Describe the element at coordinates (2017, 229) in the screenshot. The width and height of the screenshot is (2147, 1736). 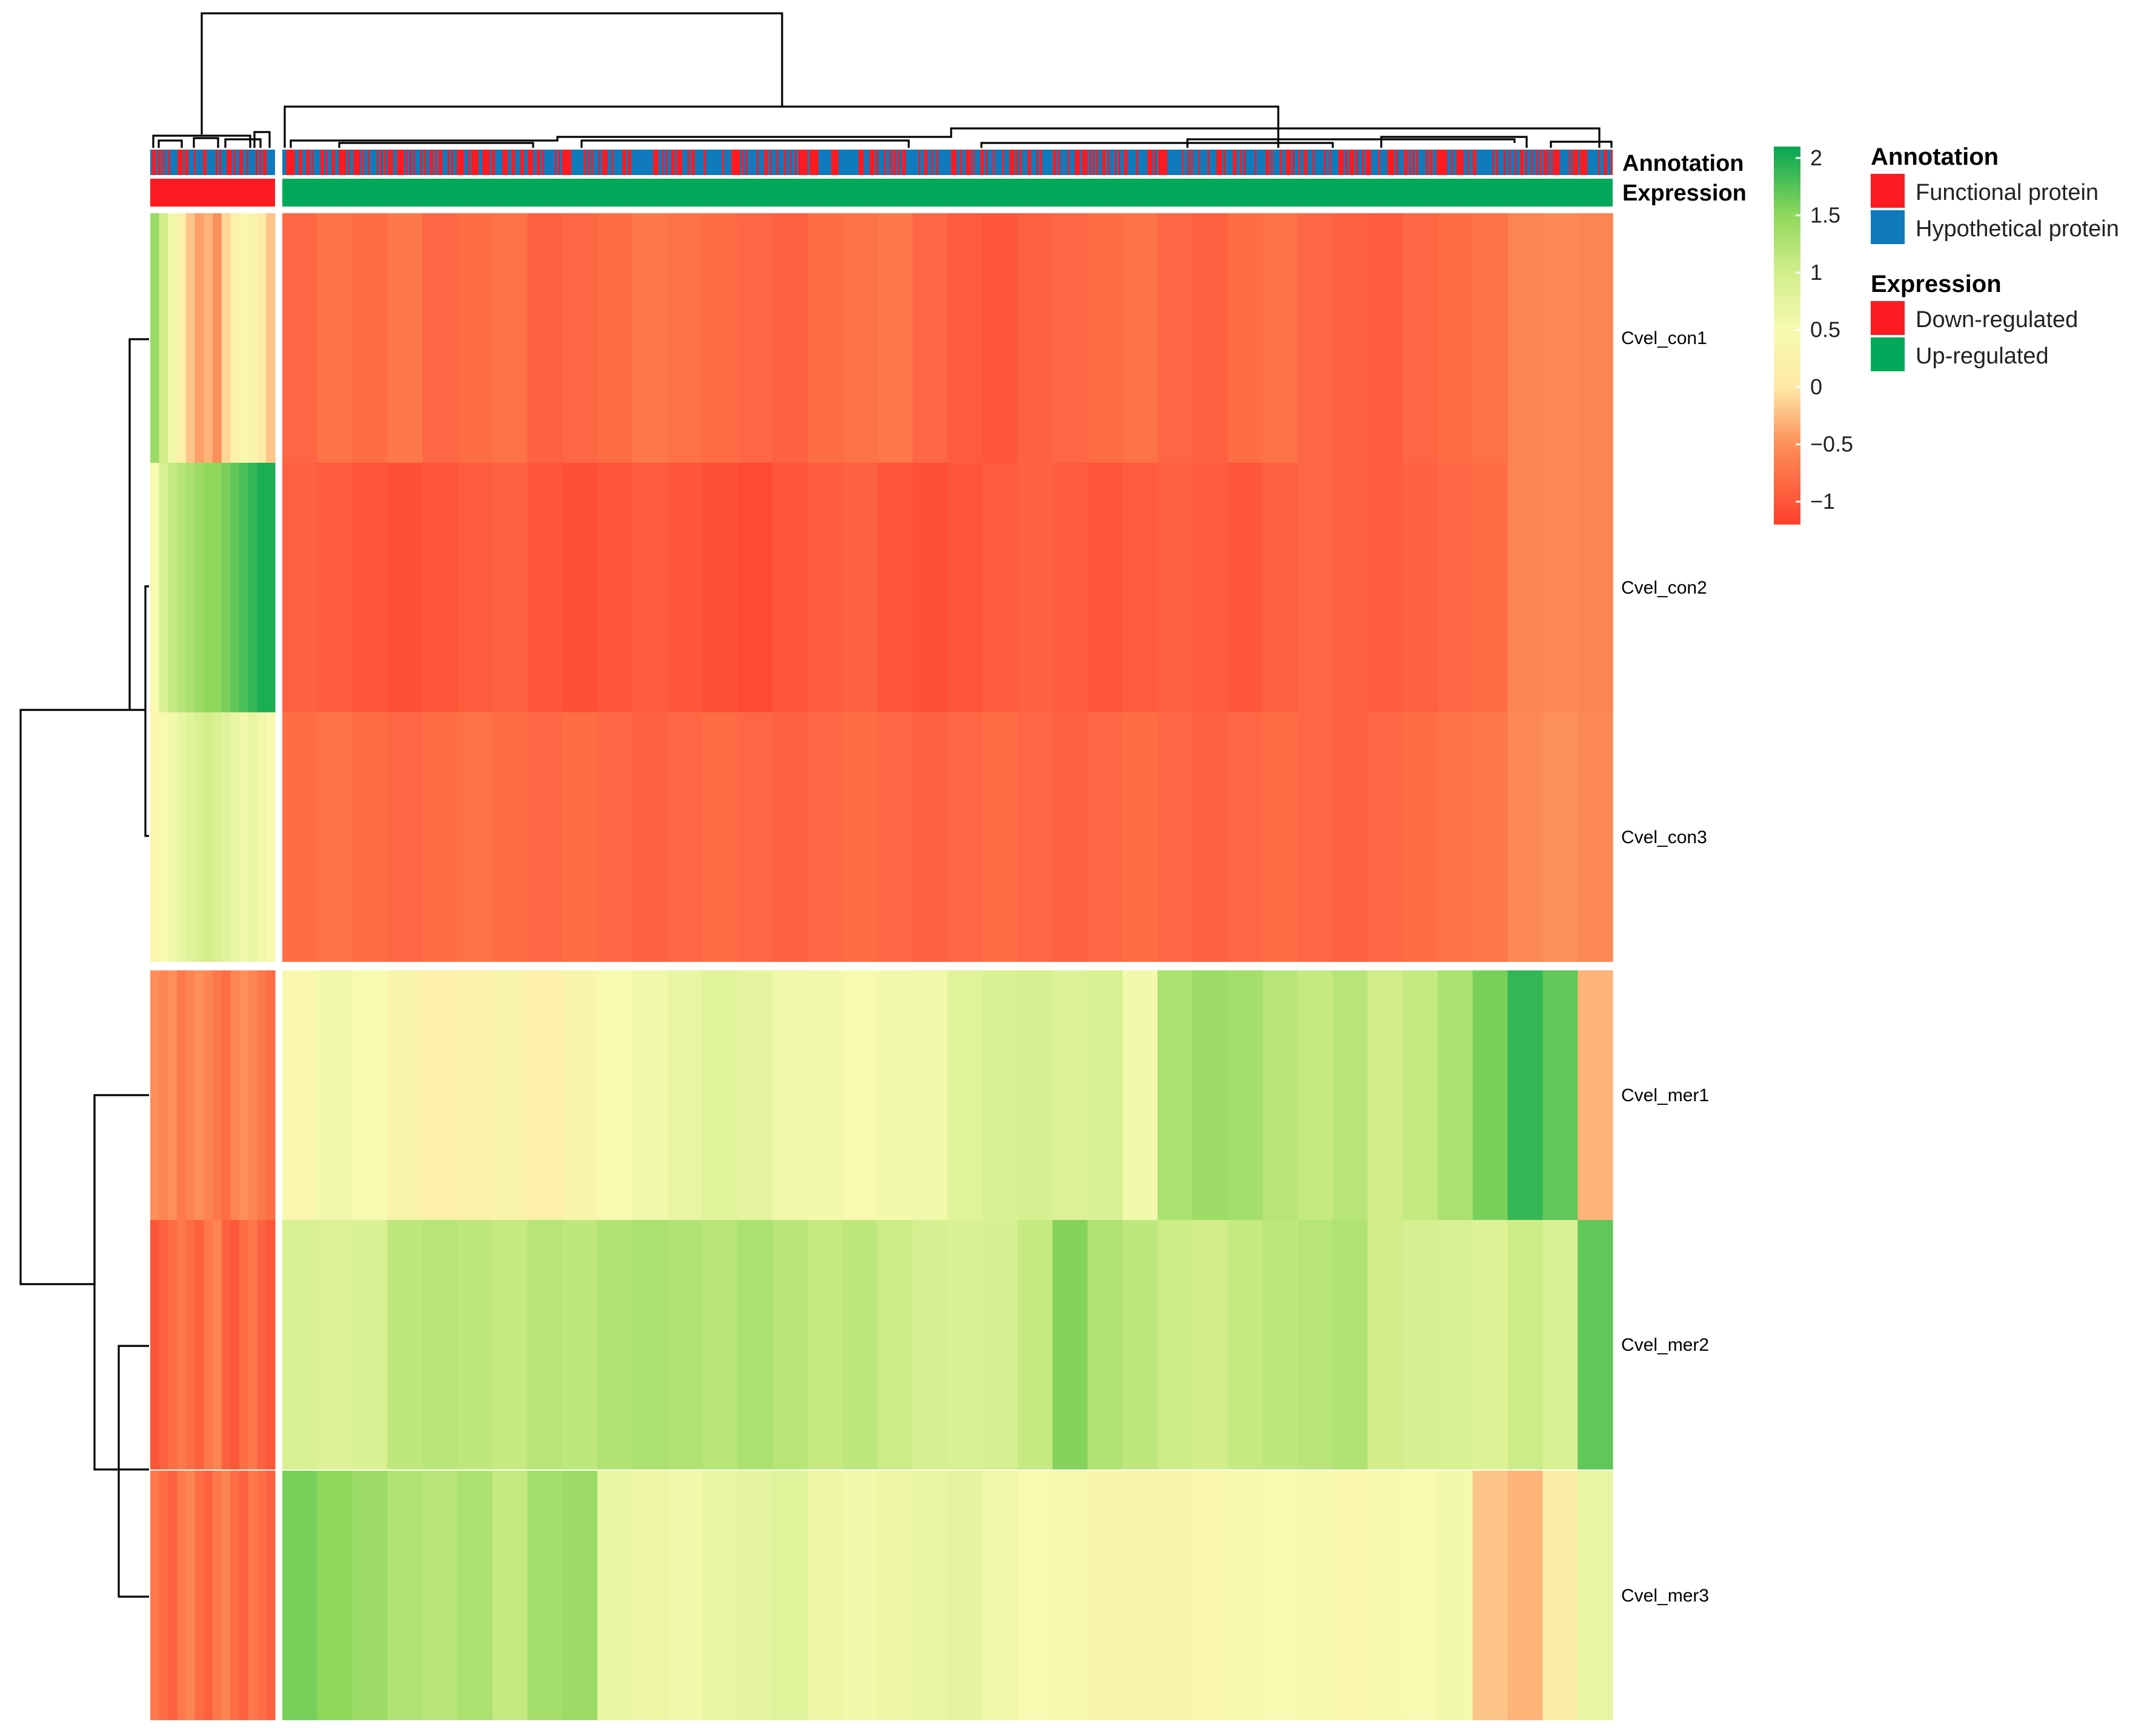
I see `legend-label-hypothetical-protein: Hypothetical protein` at that location.